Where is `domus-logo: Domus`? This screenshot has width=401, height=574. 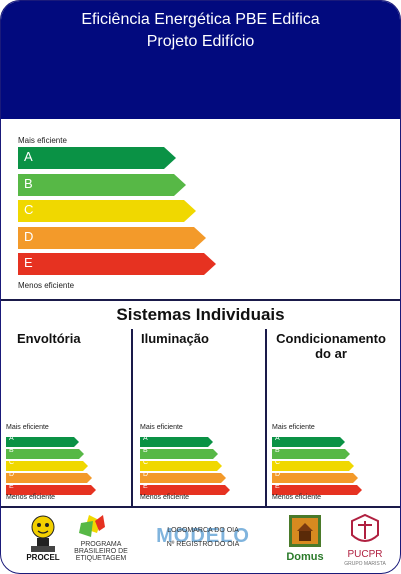 domus-logo: Domus is located at coordinates (305, 540).